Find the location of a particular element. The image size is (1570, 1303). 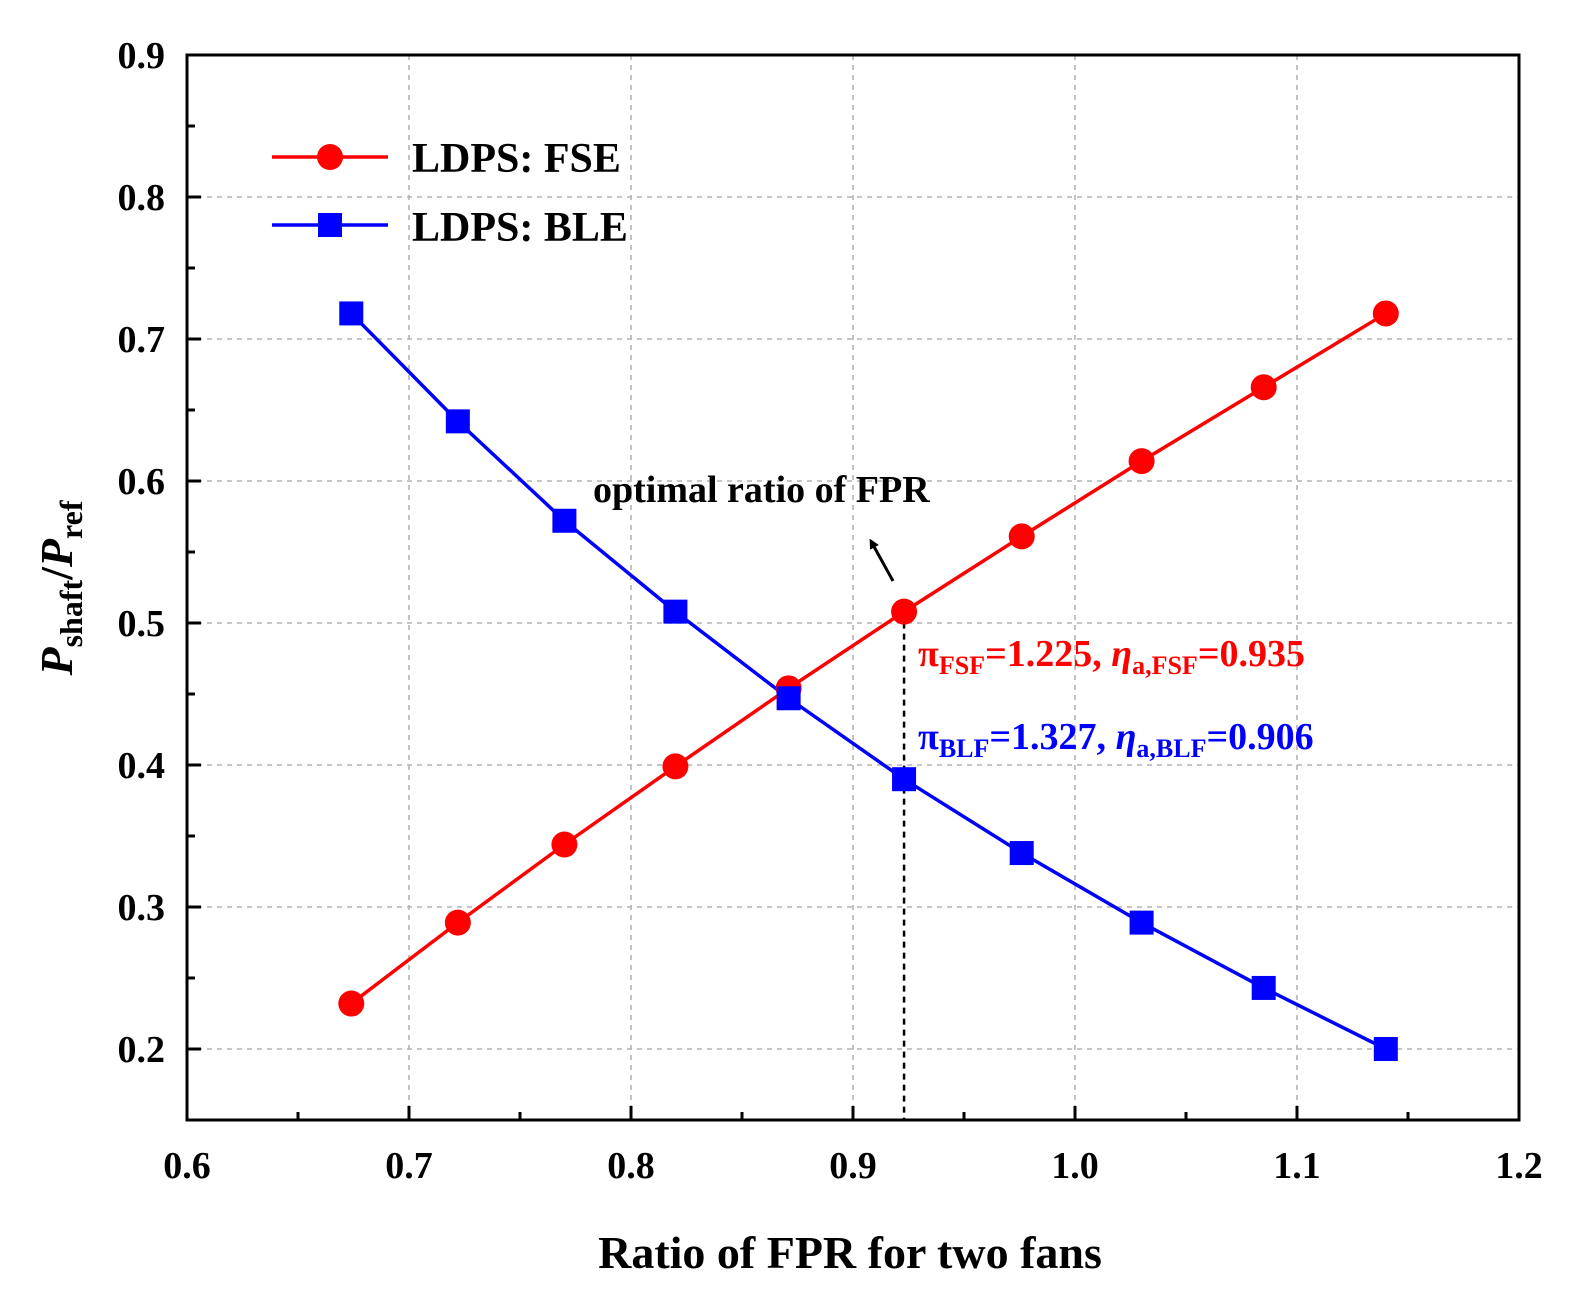

x-tick-label: 0.8 is located at coordinates (631, 1166).